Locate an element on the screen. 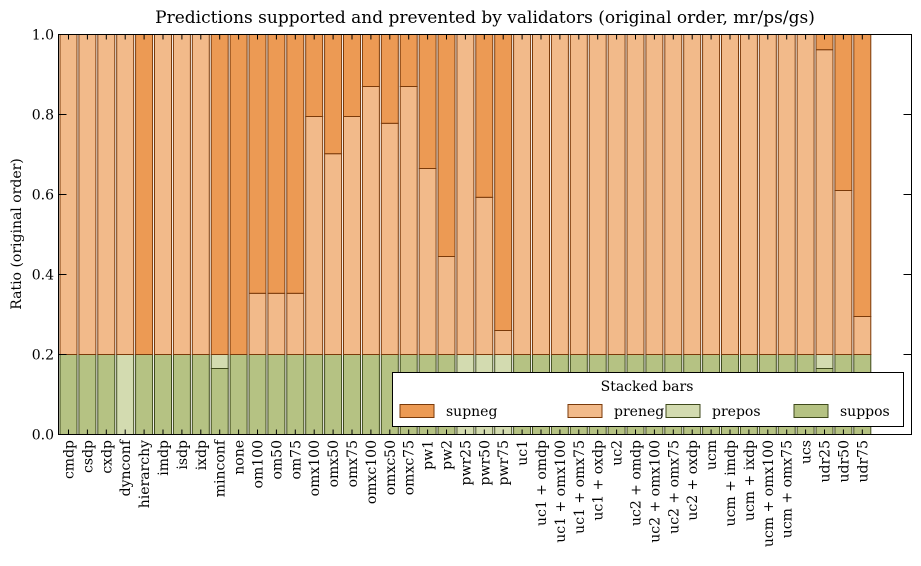 The width and height of the screenshot is (921, 566). legend-label-suppos: suppos is located at coordinates (865, 412).